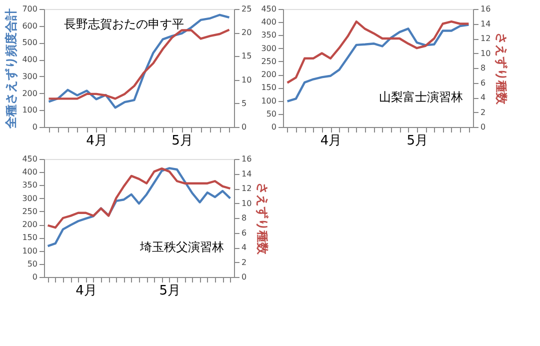  I want to click on text: 山梨富士演習林, so click(421, 97).